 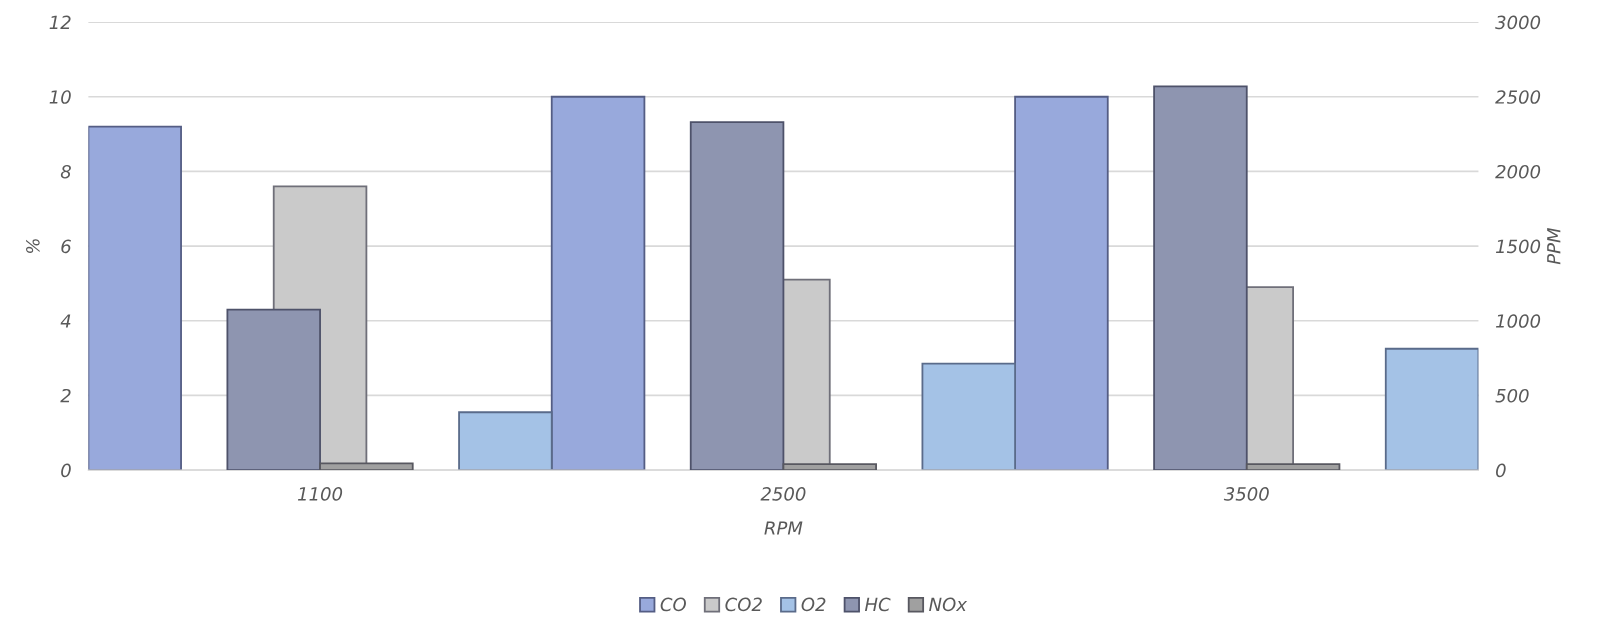 I want to click on x-axis-title: RPM, so click(x=783, y=528).